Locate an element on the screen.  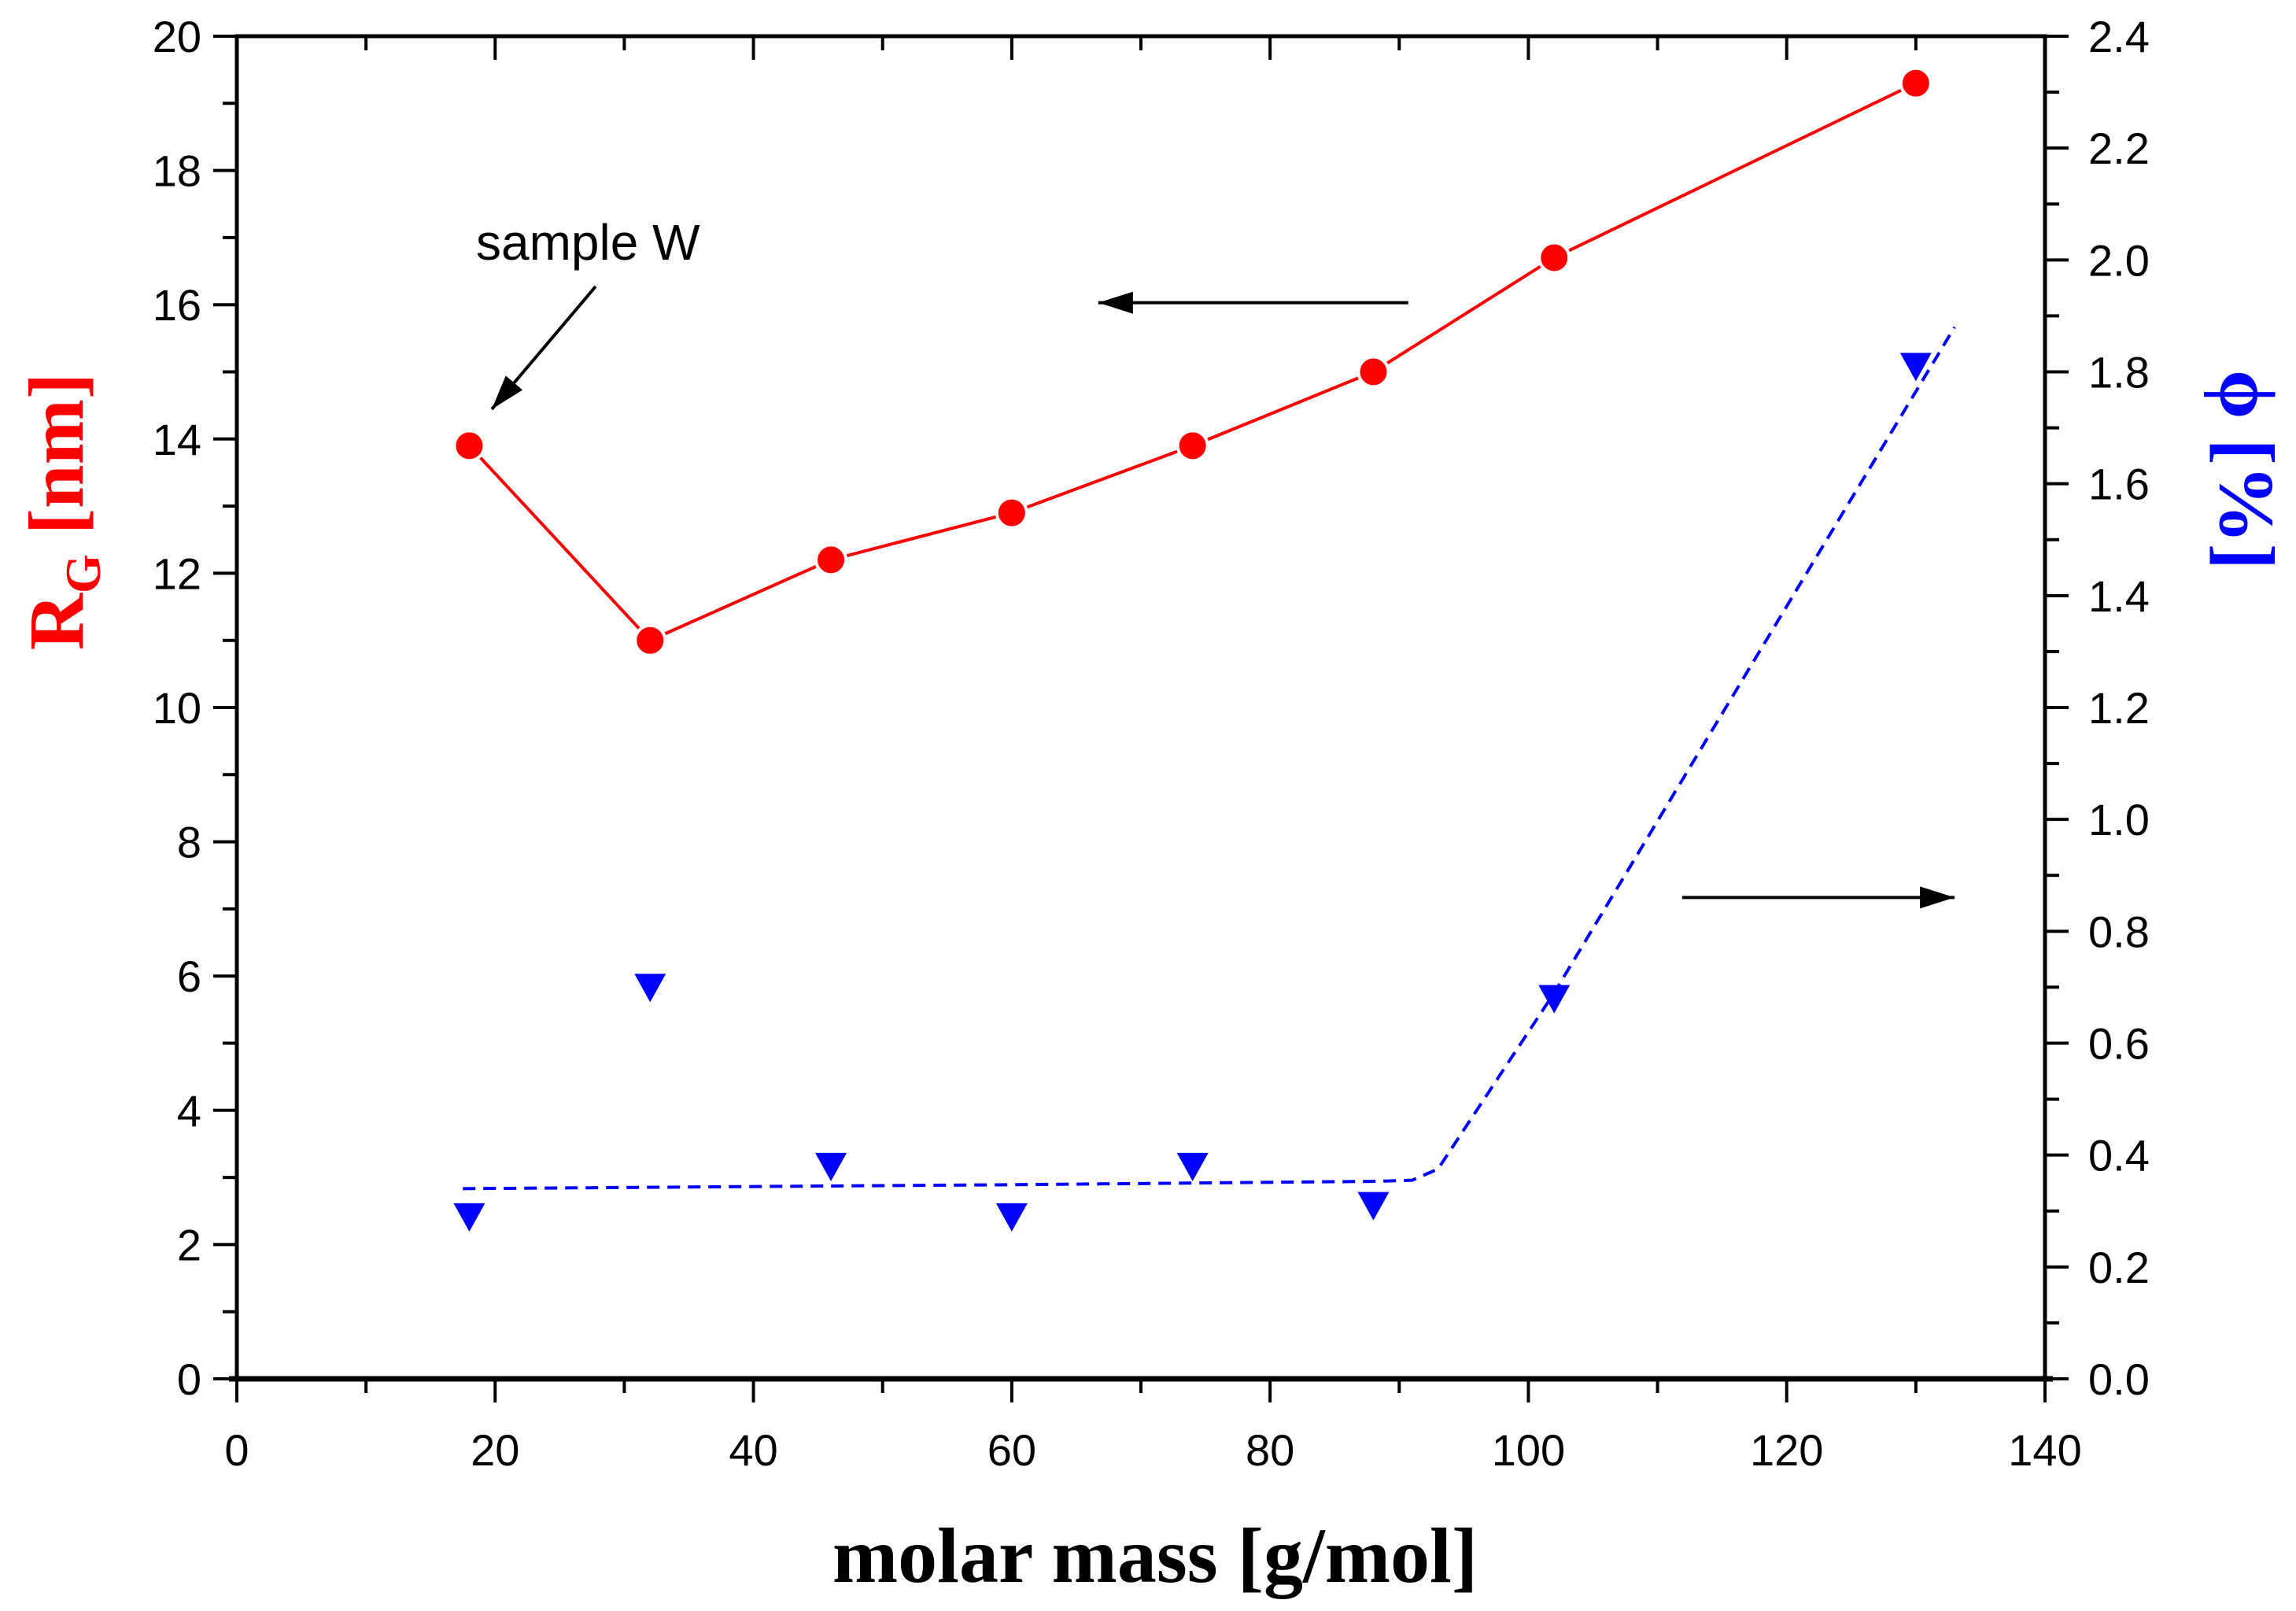
y-left-tick-label: 4 is located at coordinates (189, 1111).